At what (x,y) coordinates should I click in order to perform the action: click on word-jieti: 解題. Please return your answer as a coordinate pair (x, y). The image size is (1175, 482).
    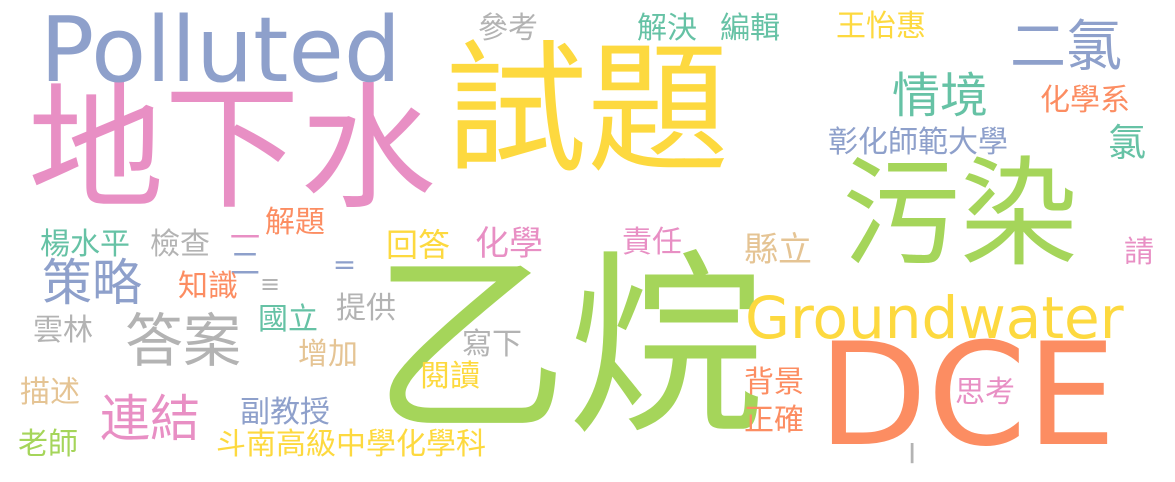
    Looking at the image, I should click on (295, 222).